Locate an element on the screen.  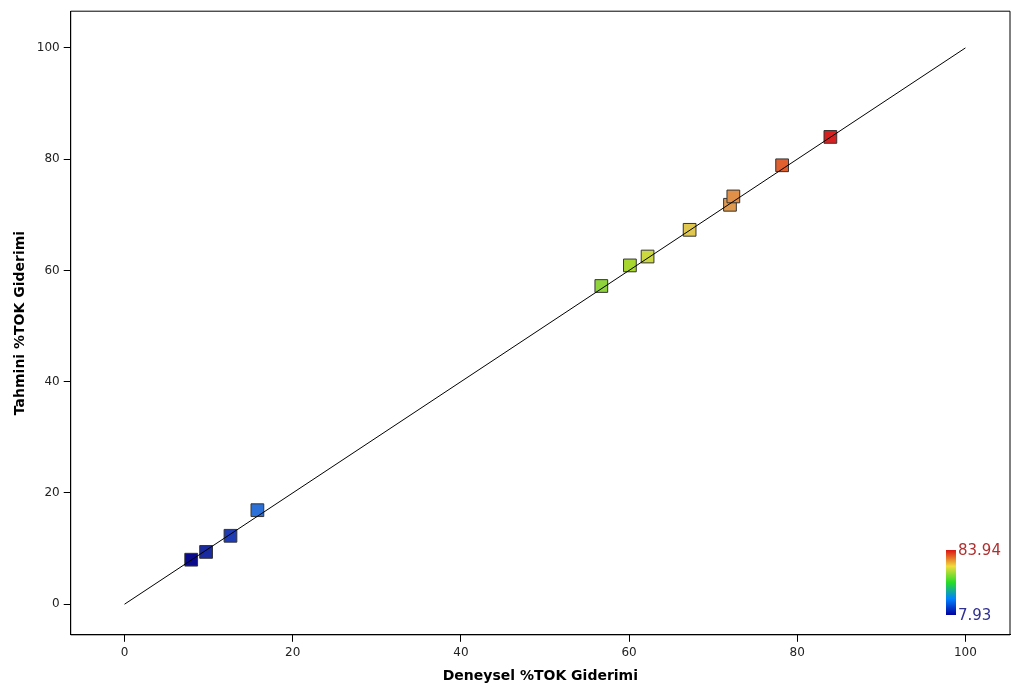
y-tick-label: 0 is located at coordinates (56, 603).